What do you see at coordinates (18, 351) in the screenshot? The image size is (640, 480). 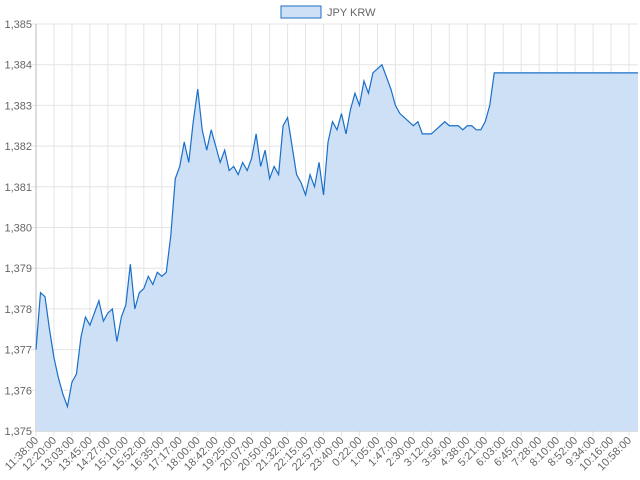 I see `y-tick-label: 1,377` at bounding box center [18, 351].